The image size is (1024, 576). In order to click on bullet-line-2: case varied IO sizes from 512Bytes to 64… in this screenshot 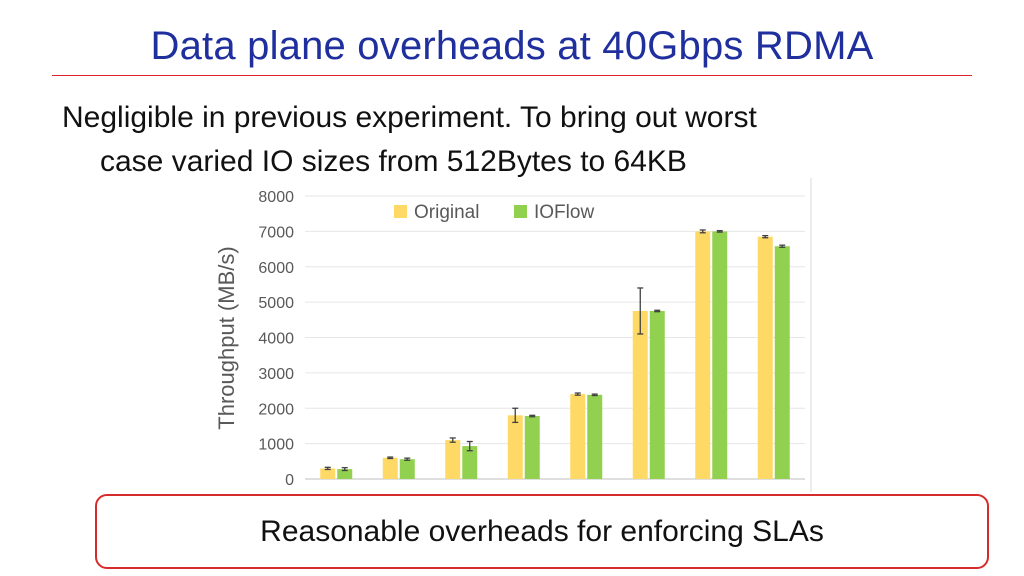, I will do `click(393, 161)`.